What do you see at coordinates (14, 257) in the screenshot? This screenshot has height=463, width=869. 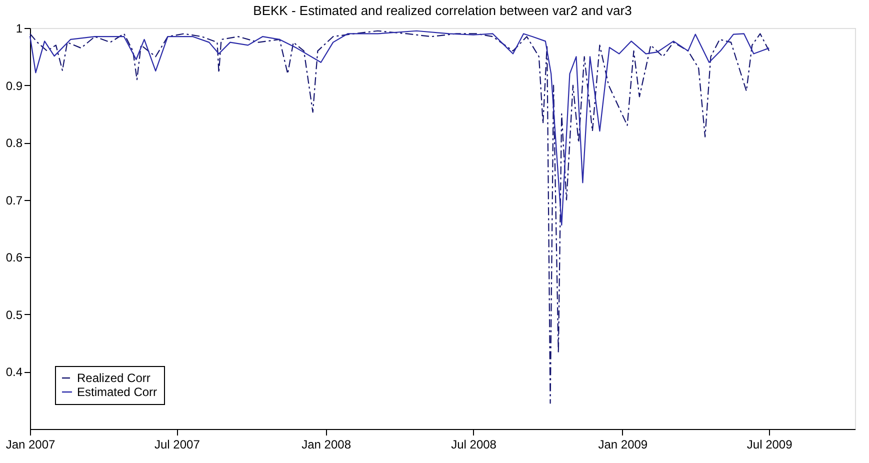 I see `y-tick-label: 0.6` at bounding box center [14, 257].